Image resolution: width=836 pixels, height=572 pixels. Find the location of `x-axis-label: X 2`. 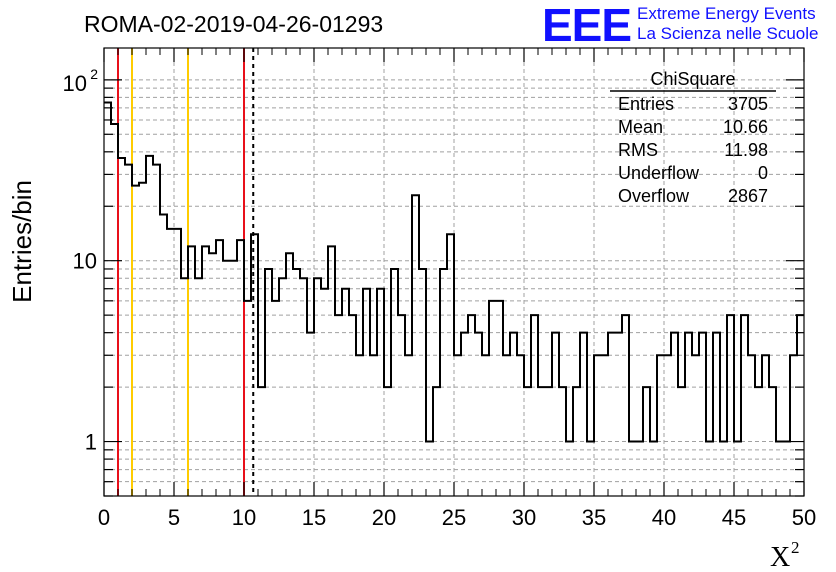

x-axis-label: X 2 is located at coordinates (785, 555).